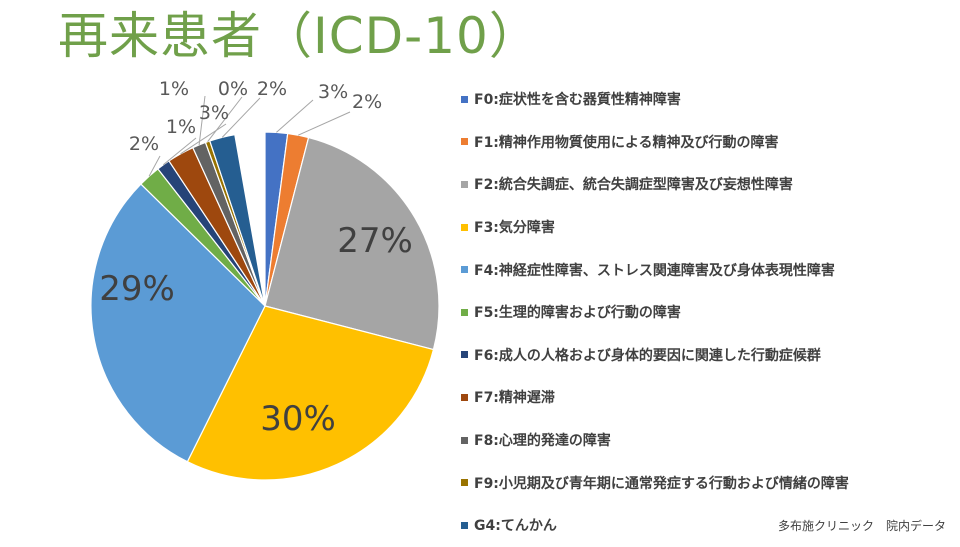  What do you see at coordinates (144, 144) in the screenshot?
I see `data-label-f5: 2%` at bounding box center [144, 144].